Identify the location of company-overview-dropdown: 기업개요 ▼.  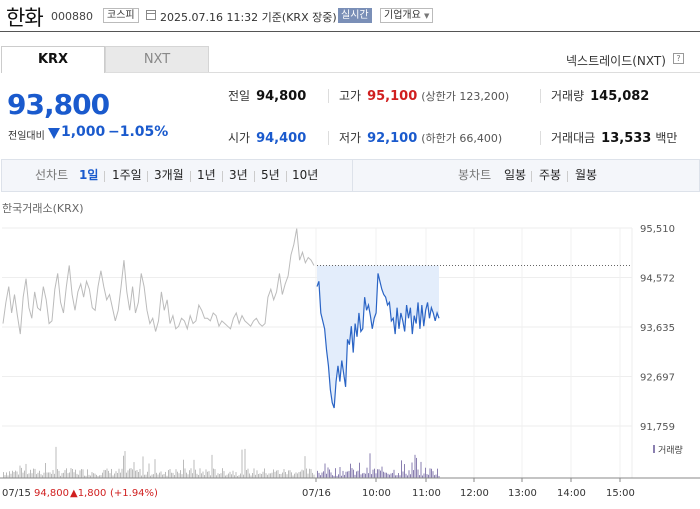
(407, 15).